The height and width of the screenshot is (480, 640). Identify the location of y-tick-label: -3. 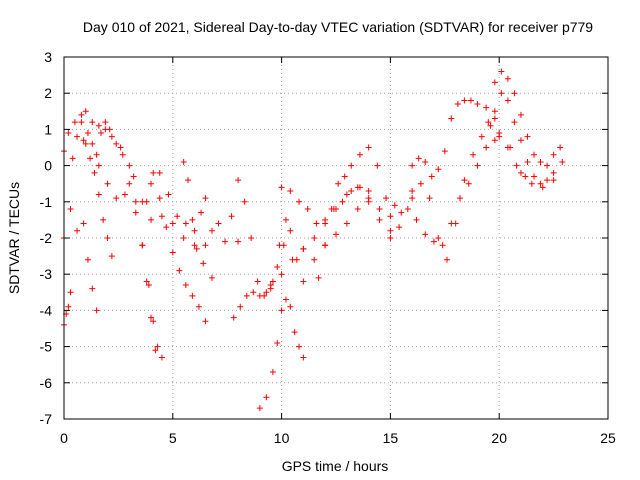
(46, 274).